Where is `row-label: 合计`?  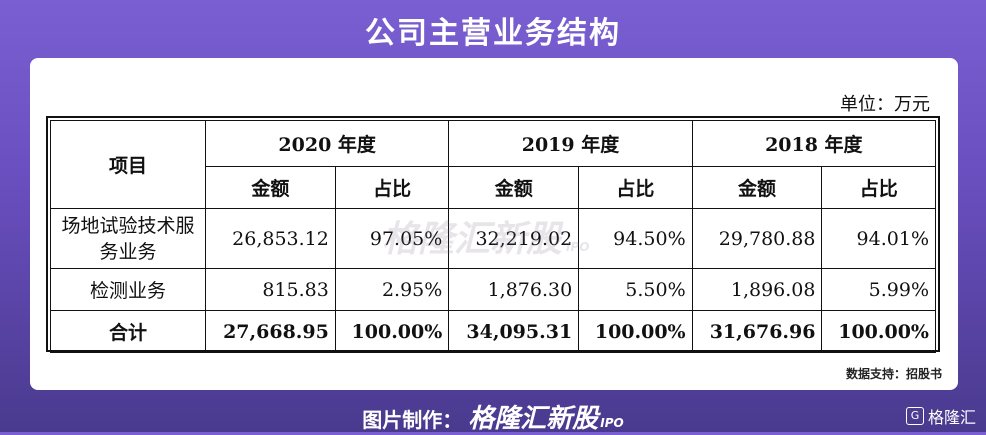
row-label: 合计 is located at coordinates (128, 331).